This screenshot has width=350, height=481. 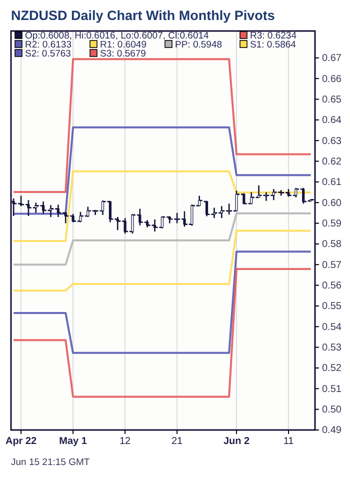 What do you see at coordinates (332, 244) in the screenshot?
I see `y-tick-label: 0.58` at bounding box center [332, 244].